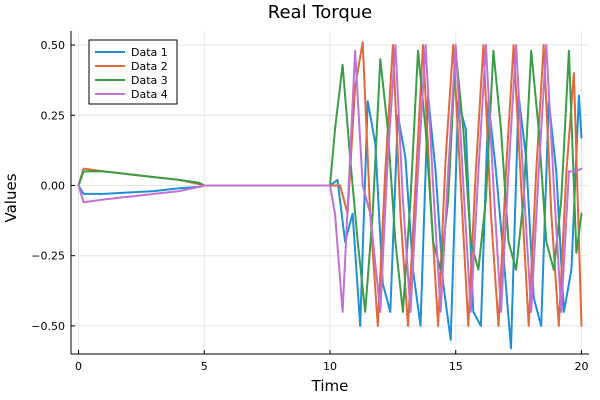 This screenshot has height=400, width=600. What do you see at coordinates (149, 52) in the screenshot?
I see `legend-label-1: Data 1` at bounding box center [149, 52].